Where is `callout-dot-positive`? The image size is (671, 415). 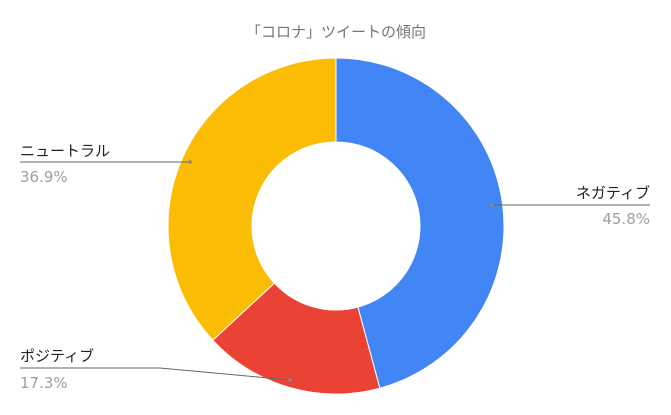 callout-dot-positive is located at coordinates (290, 380).